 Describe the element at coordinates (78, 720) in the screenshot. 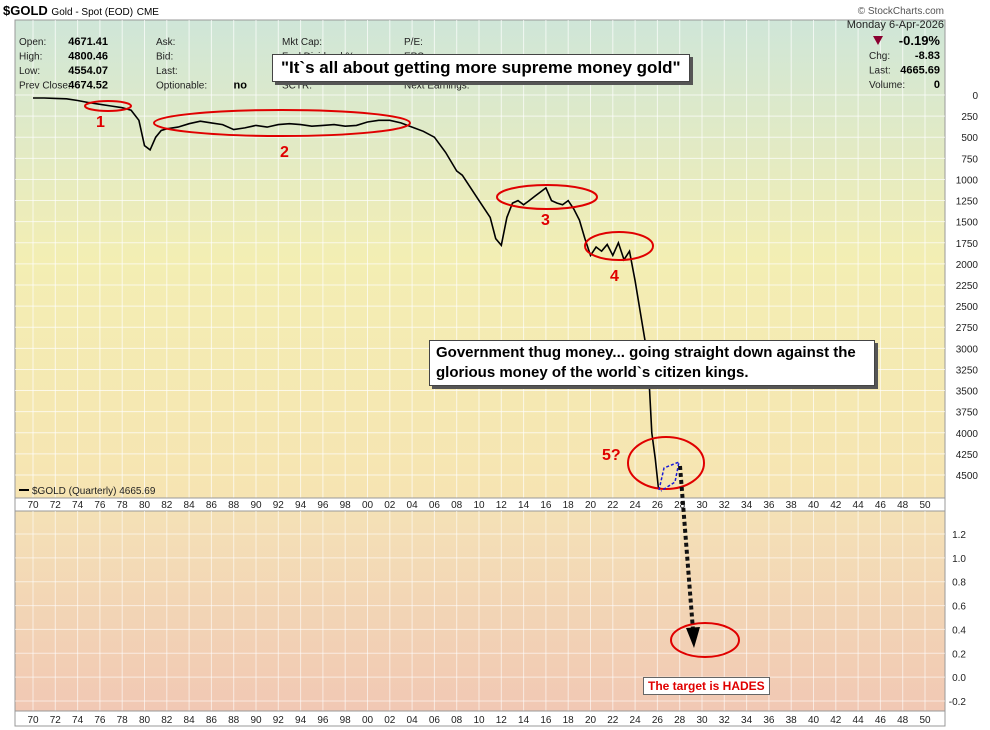

I see `x-tick-label-bottom: 74` at that location.